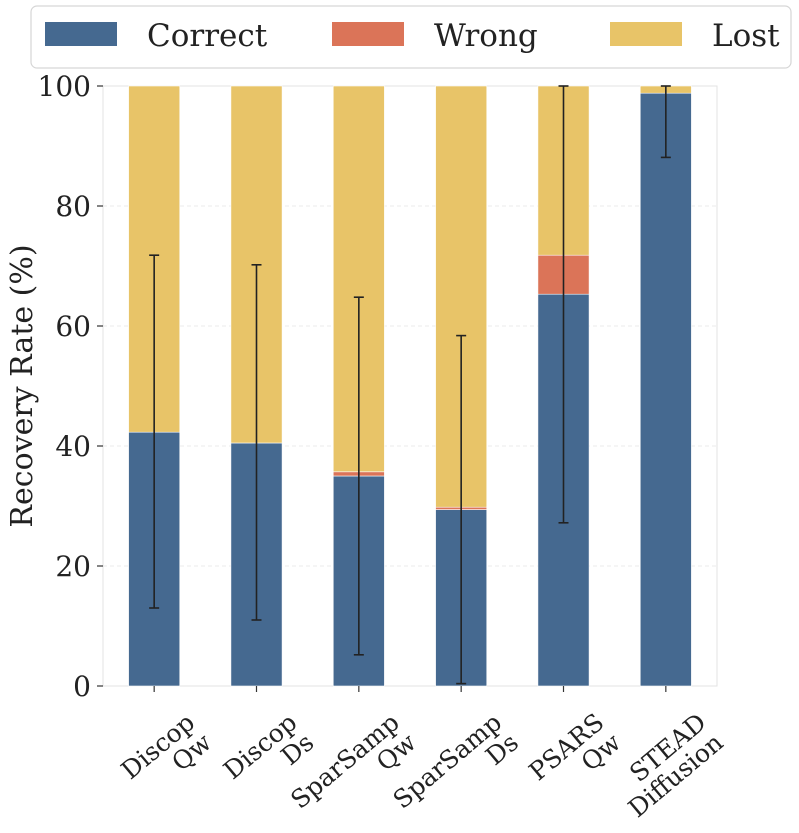  Describe the element at coordinates (746, 36) in the screenshot. I see `legend-label-lost: Lost` at that location.